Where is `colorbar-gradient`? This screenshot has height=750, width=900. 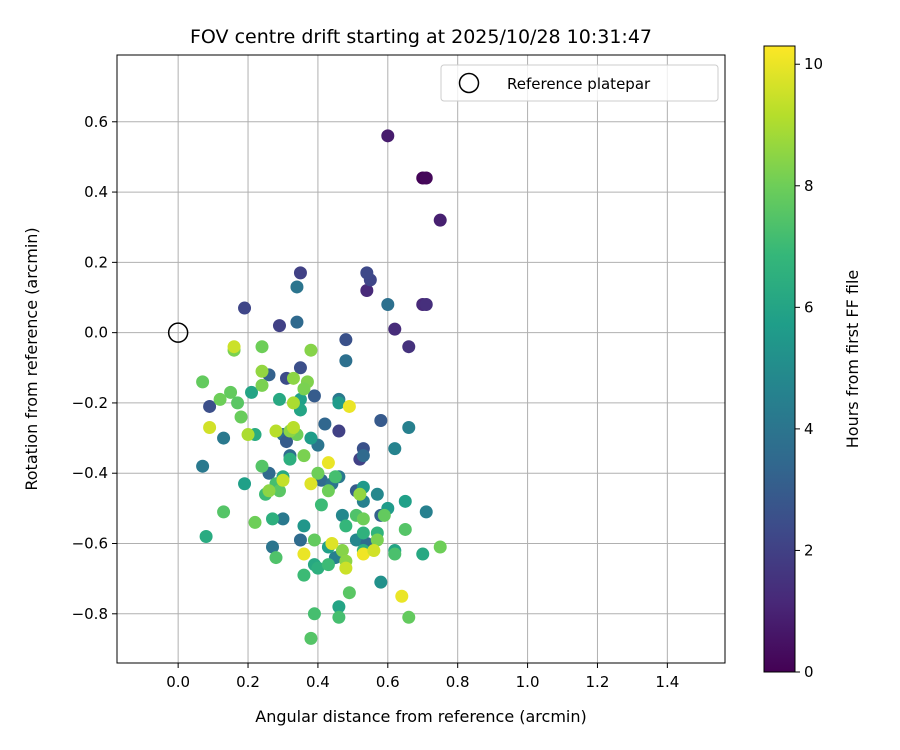
colorbar-gradient is located at coordinates (779, 359).